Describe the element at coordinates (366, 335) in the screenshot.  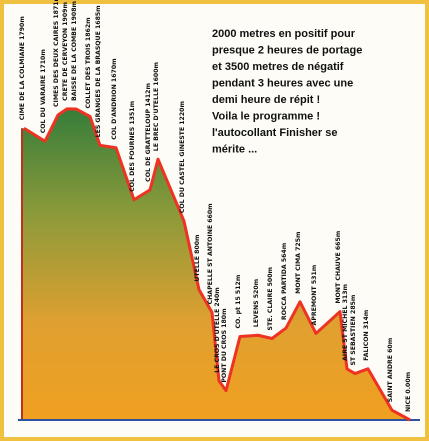
I see `point-label: FALICON 314m` at that location.